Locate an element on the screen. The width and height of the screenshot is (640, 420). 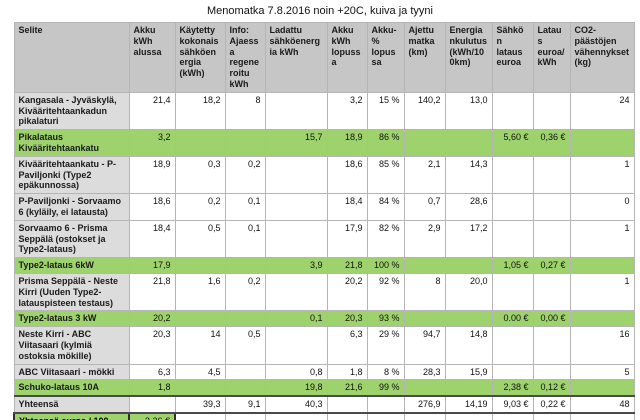
cell: 0,1 is located at coordinates (296, 319).